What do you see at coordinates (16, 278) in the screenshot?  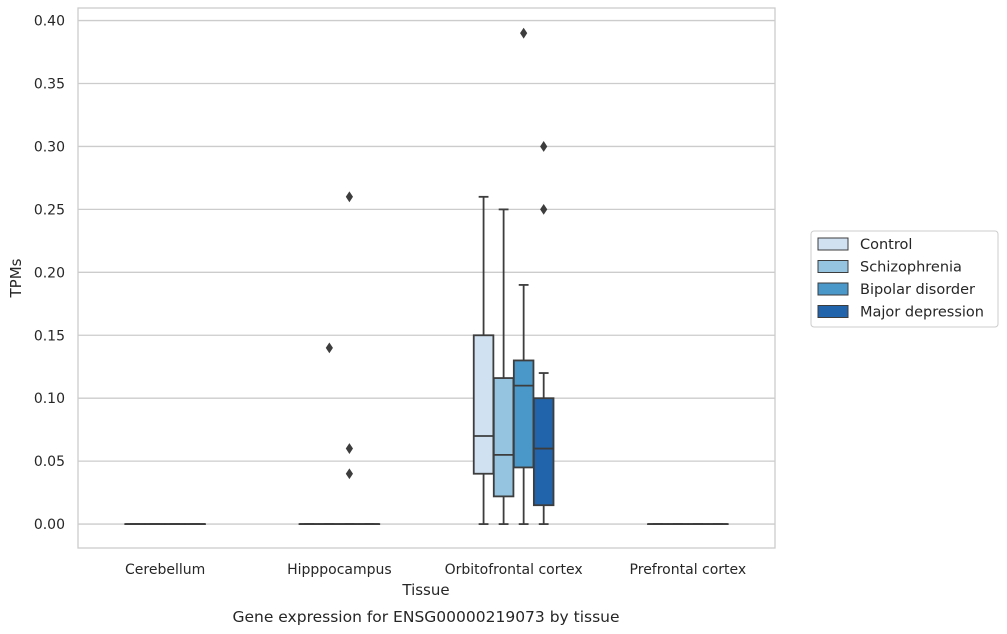 I see `y-axis-title: TPMs` at bounding box center [16, 278].